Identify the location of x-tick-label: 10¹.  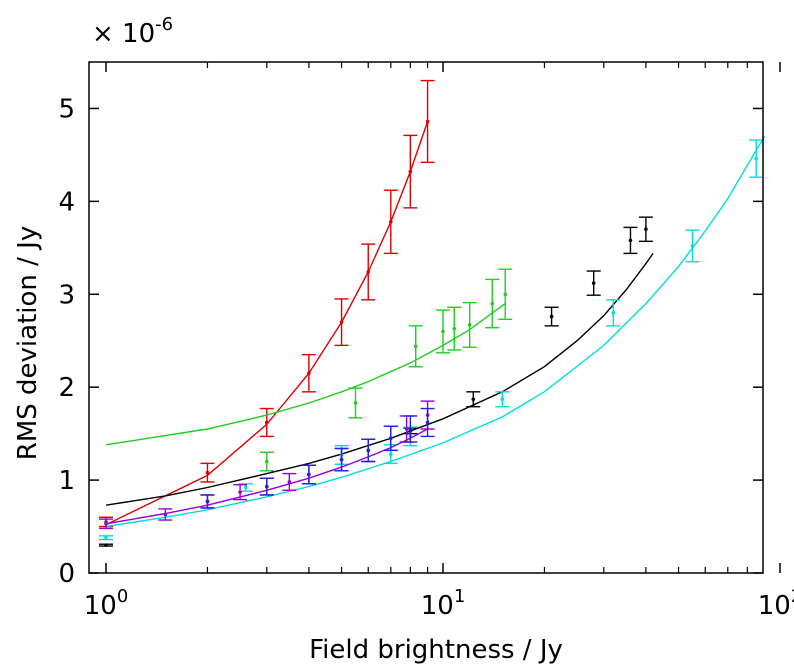
(443, 603).